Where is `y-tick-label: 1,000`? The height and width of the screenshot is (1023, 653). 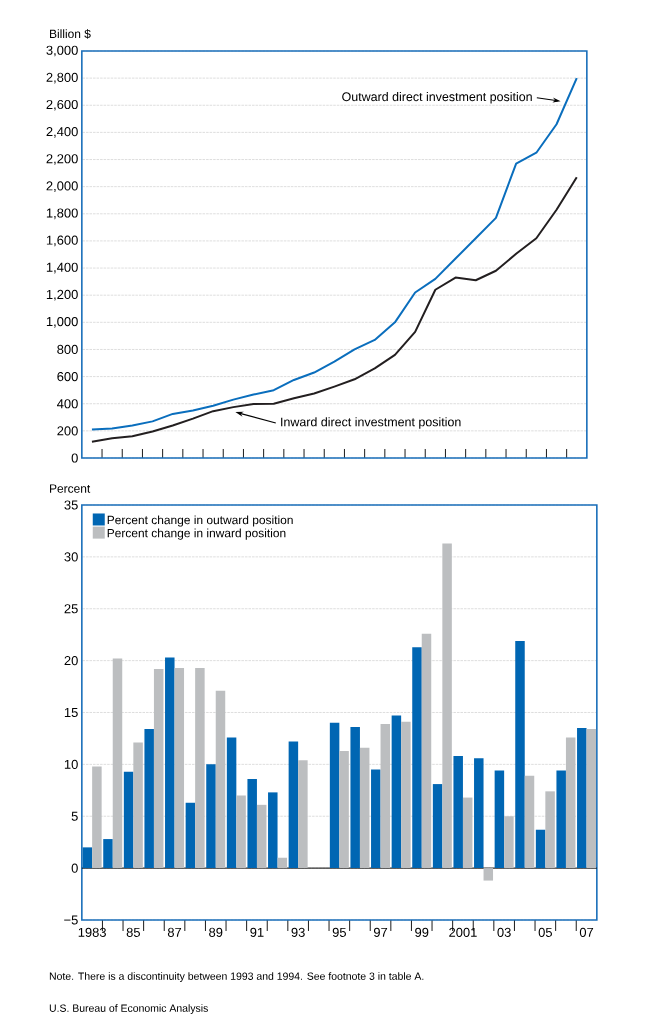 y-tick-label: 1,000 is located at coordinates (62, 322).